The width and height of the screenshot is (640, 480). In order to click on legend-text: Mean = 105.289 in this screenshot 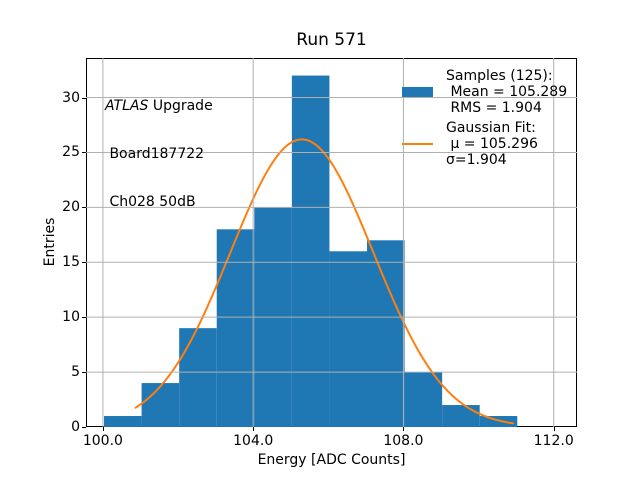, I will do `click(507, 92)`.